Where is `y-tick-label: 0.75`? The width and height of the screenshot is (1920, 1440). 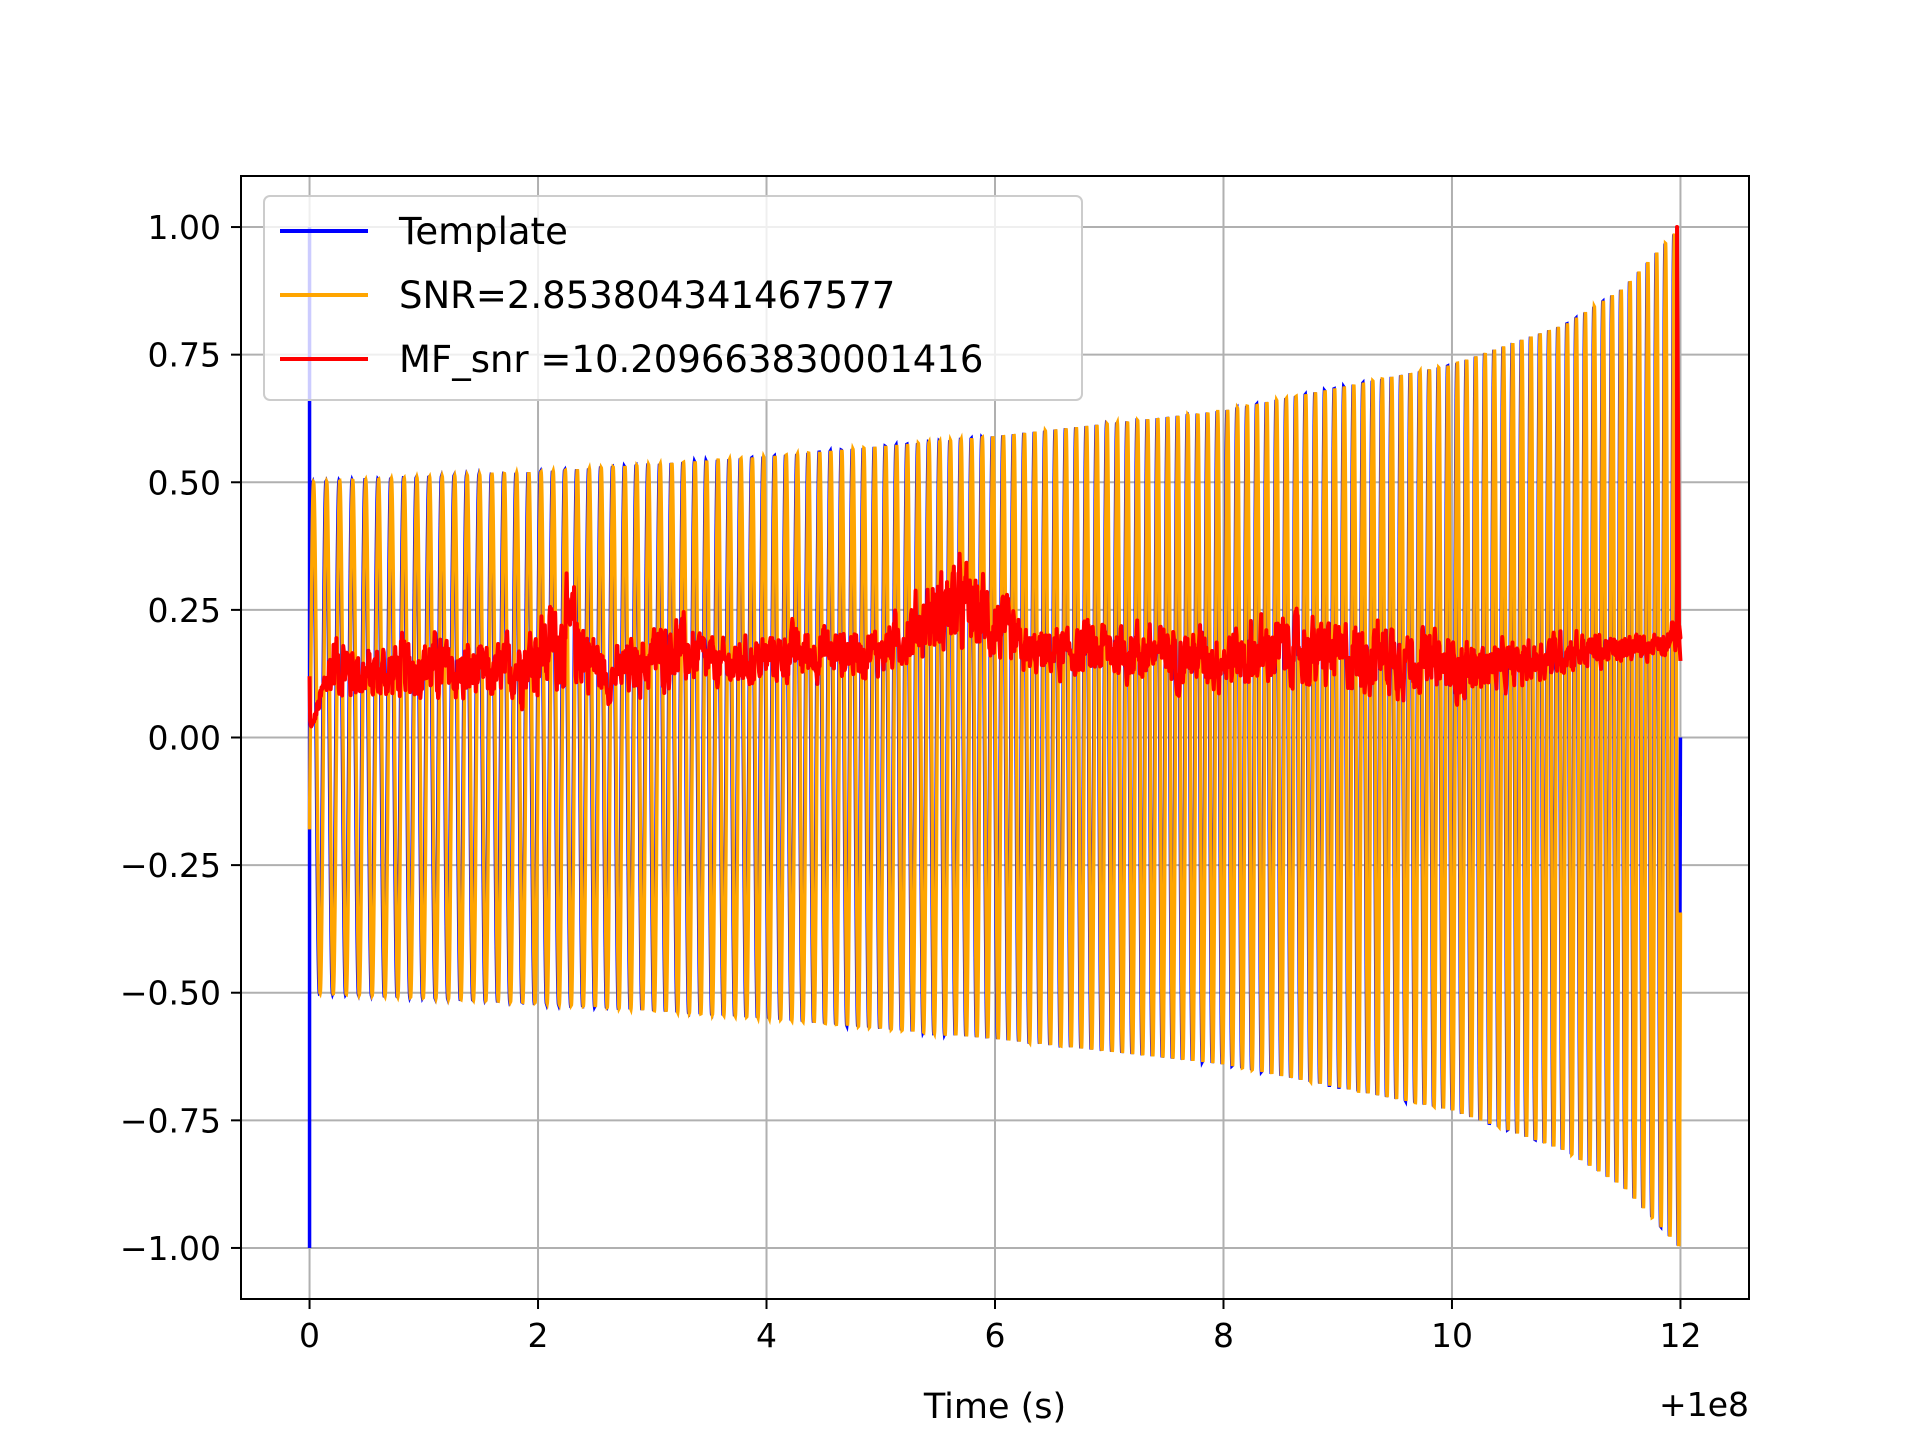 y-tick-label: 0.75 is located at coordinates (184, 355).